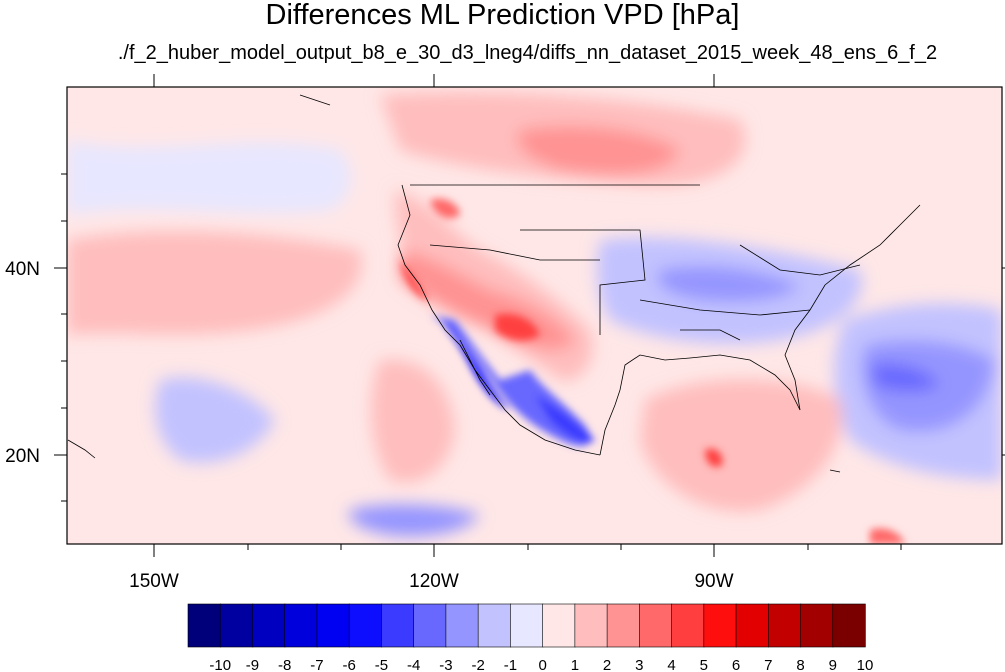  I want to click on colorbar-label: 1, so click(575, 664).